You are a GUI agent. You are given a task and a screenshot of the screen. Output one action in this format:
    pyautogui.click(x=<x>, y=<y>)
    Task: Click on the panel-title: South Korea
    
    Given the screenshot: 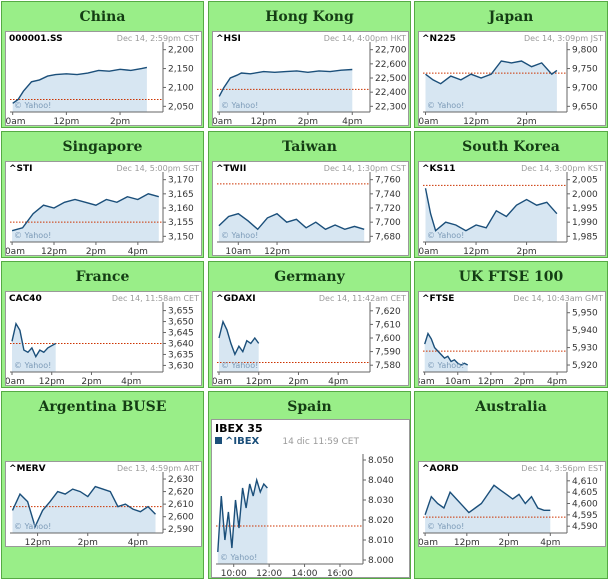 What is the action you would take?
    pyautogui.click(x=511, y=147)
    